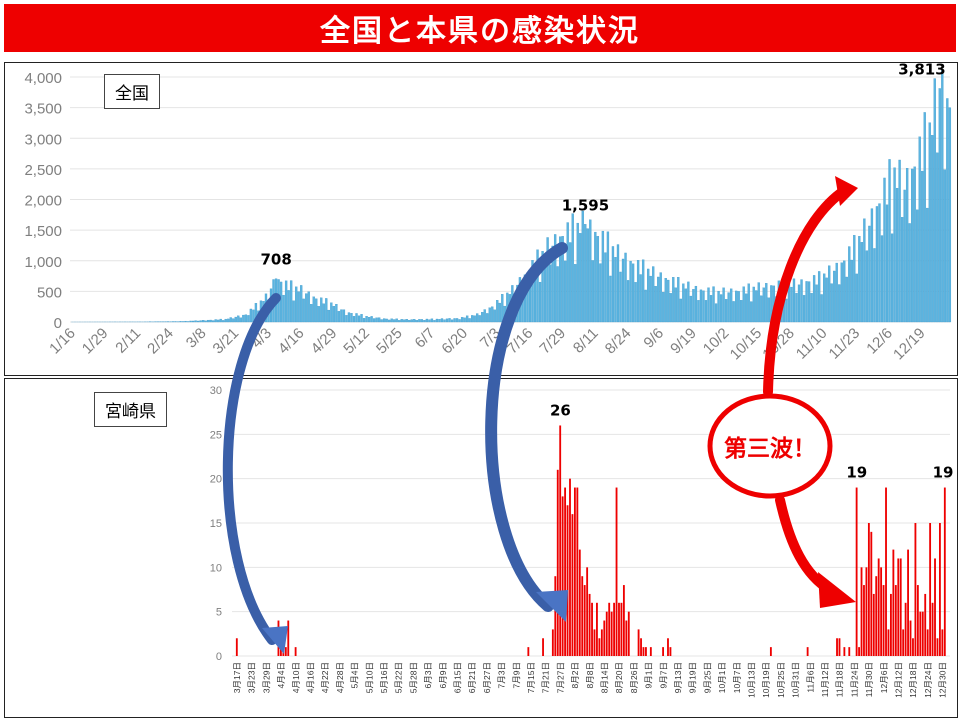 The width and height of the screenshot is (960, 720). What do you see at coordinates (291, 341) in the screenshot?
I see `x-tick-label: 4/16` at bounding box center [291, 341].